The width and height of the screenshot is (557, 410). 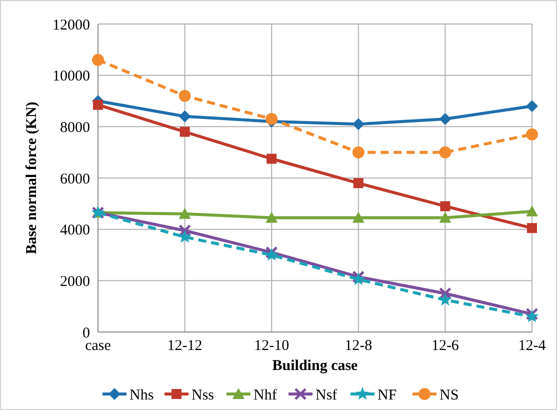 I want to click on legend-label: Nsf, so click(x=327, y=395).